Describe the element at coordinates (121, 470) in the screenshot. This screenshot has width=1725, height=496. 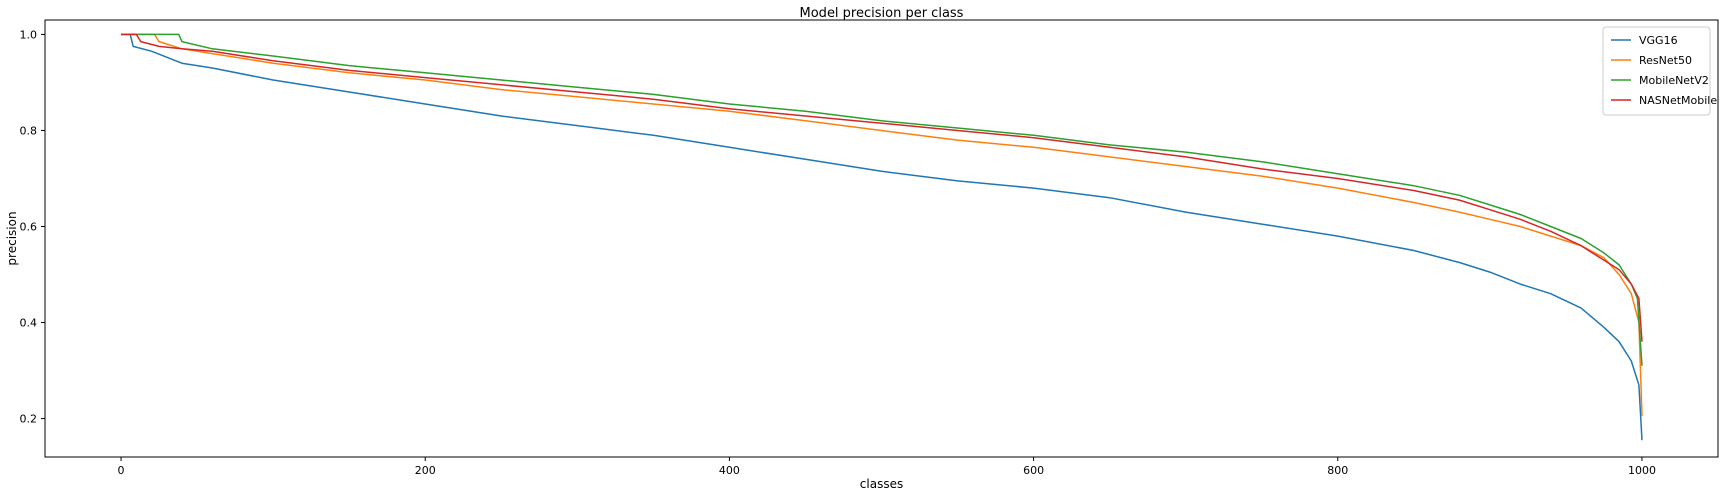
I see `x-tick-label: 0` at that location.